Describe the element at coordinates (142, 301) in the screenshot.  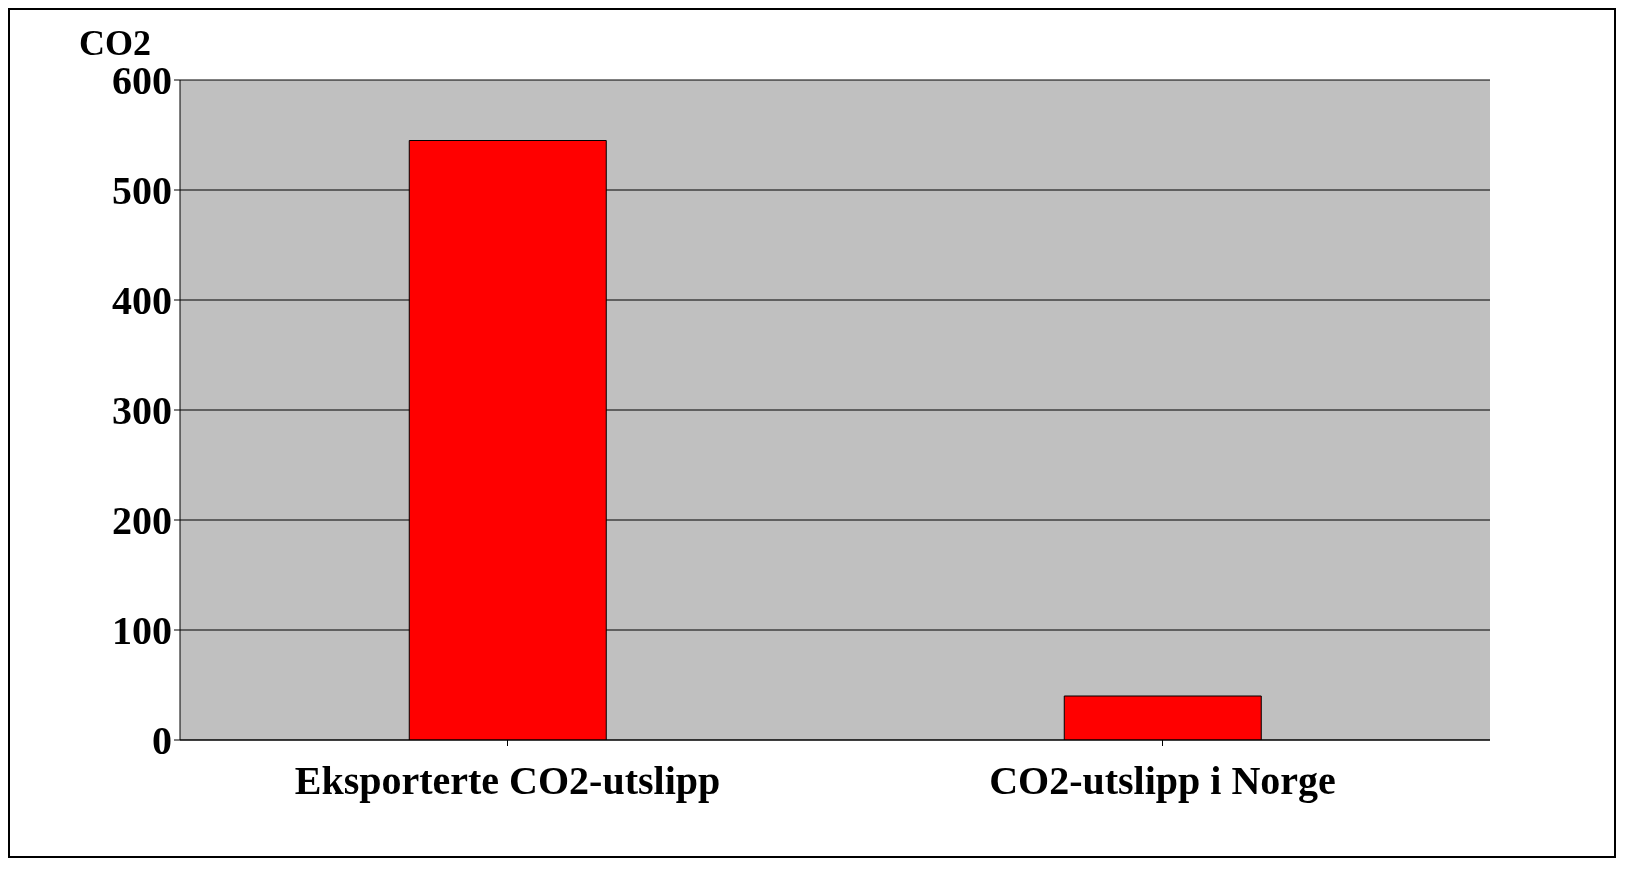
I see `y-tick-label: 400` at that location.